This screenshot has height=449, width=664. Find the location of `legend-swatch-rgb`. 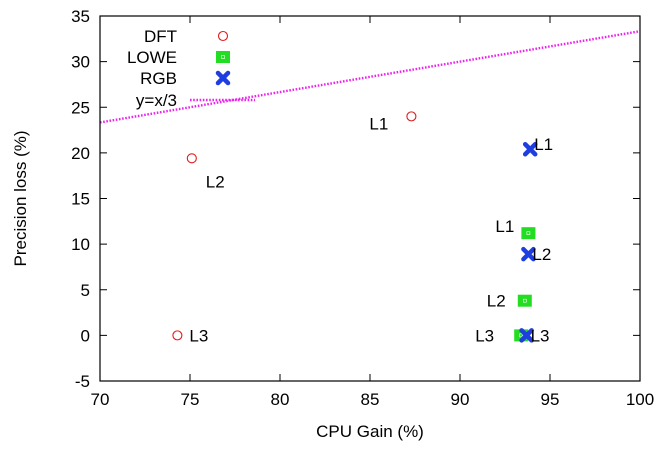

legend-swatch-rgb is located at coordinates (223, 78).